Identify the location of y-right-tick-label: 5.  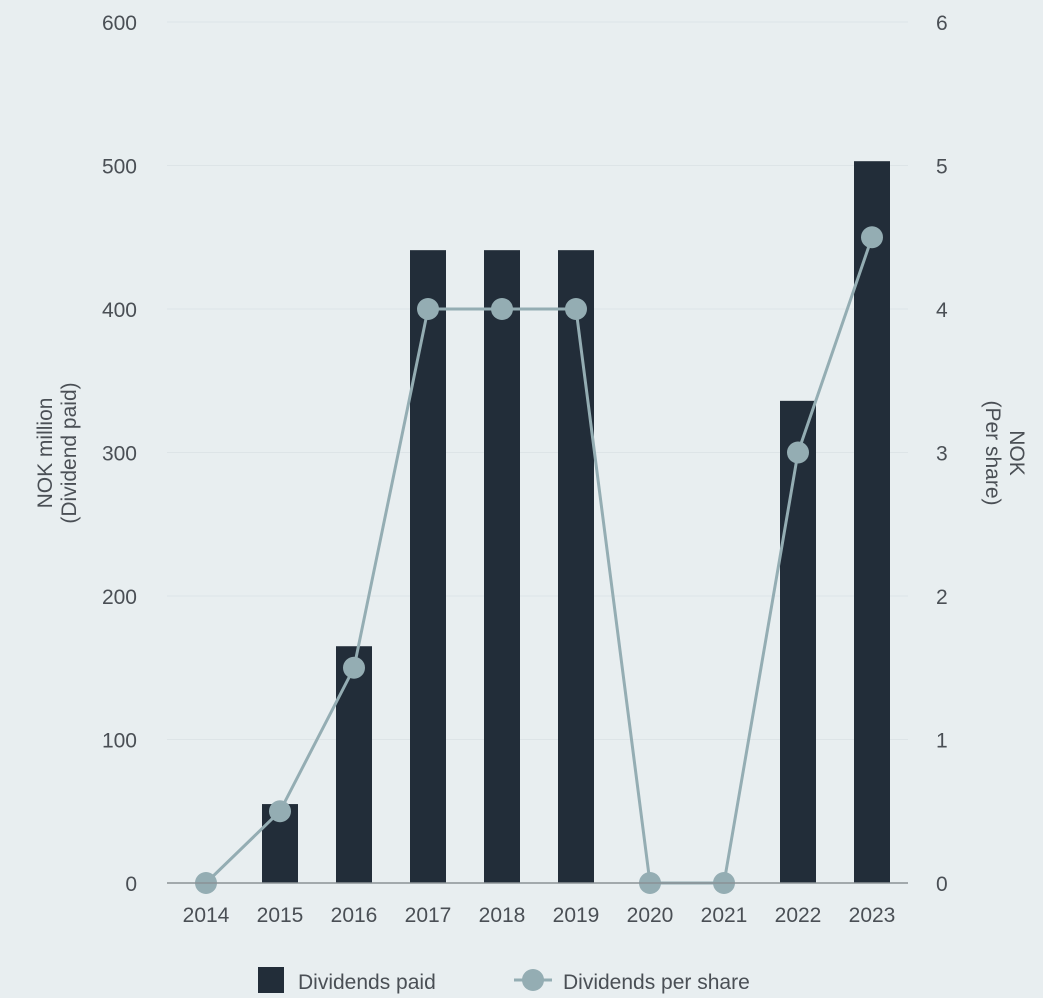
(942, 167).